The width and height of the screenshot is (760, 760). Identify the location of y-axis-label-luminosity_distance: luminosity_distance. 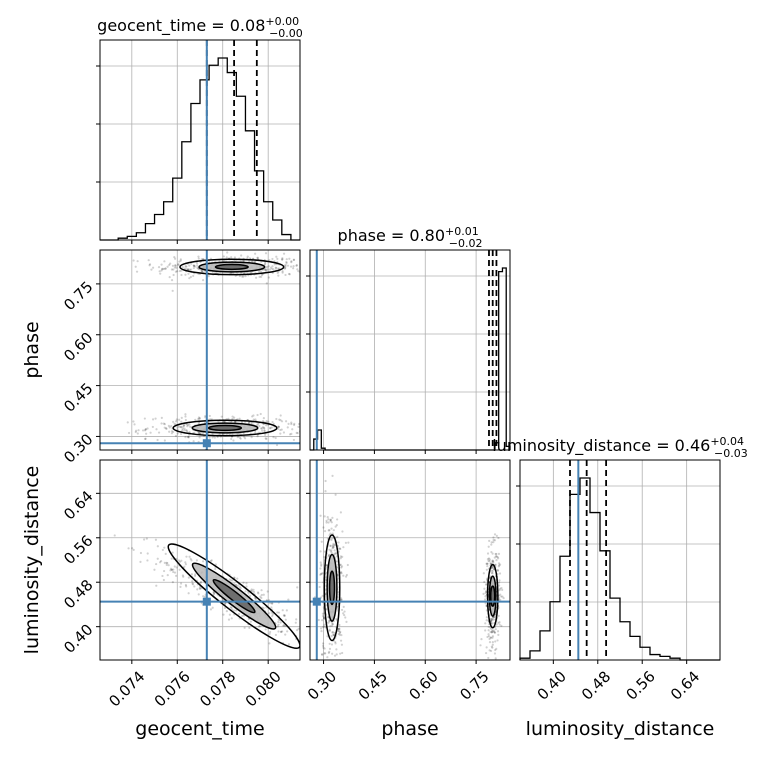
(32, 560).